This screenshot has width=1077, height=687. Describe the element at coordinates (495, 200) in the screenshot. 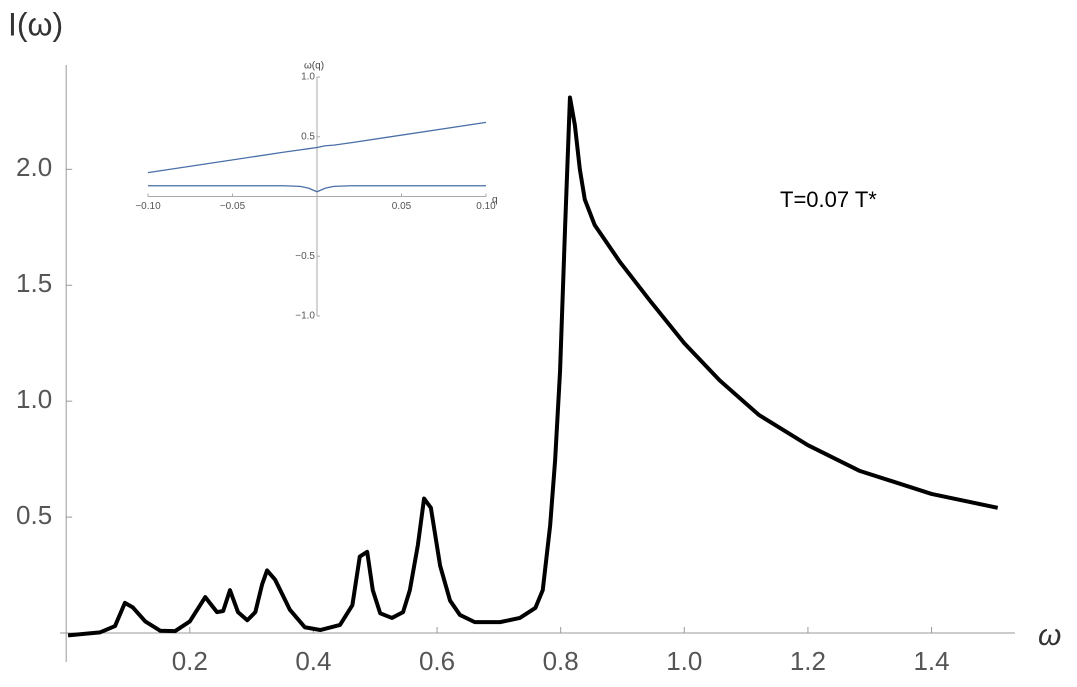

I see `inset-x-axis-label: q` at that location.